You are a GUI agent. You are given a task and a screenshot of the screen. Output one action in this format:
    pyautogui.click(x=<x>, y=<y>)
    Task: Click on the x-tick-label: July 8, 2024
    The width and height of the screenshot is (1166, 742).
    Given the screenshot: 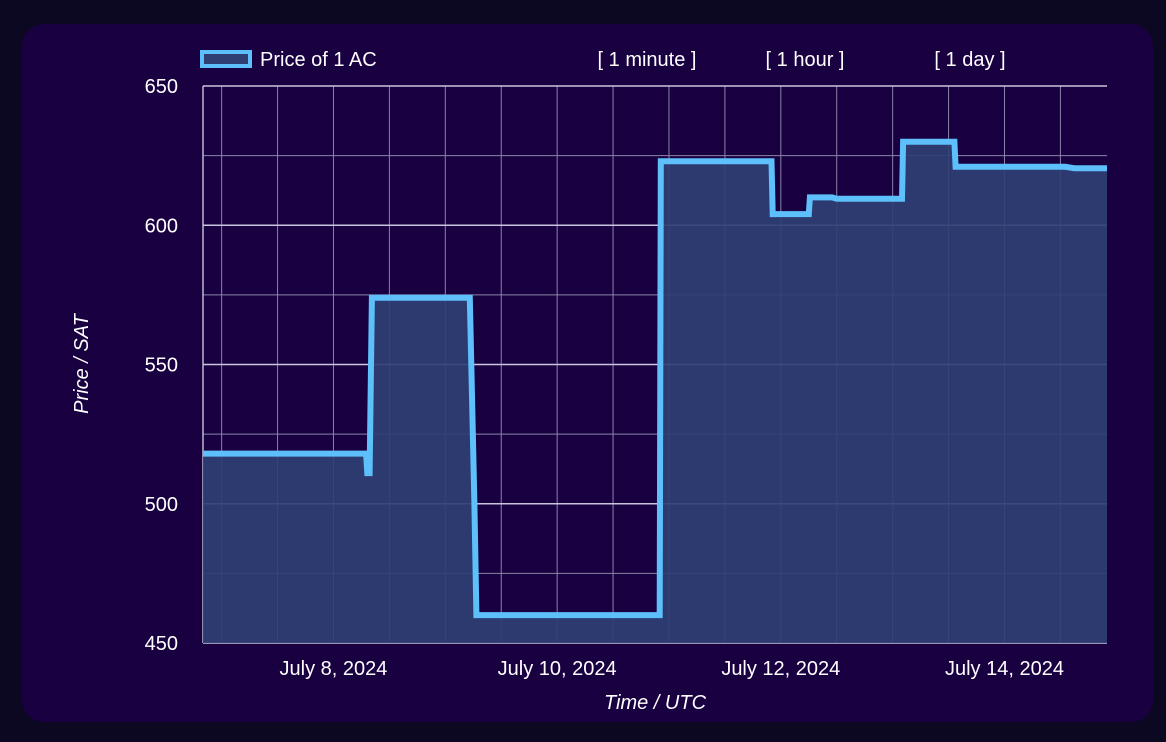 What is the action you would take?
    pyautogui.click(x=334, y=669)
    